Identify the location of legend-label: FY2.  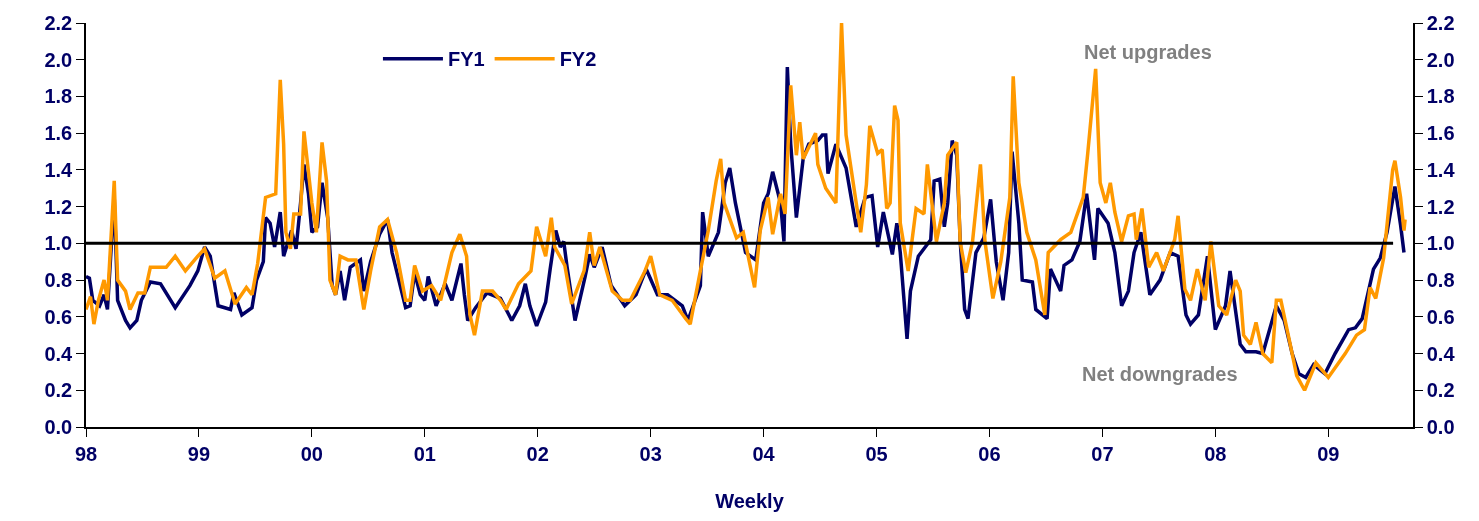
(578, 59).